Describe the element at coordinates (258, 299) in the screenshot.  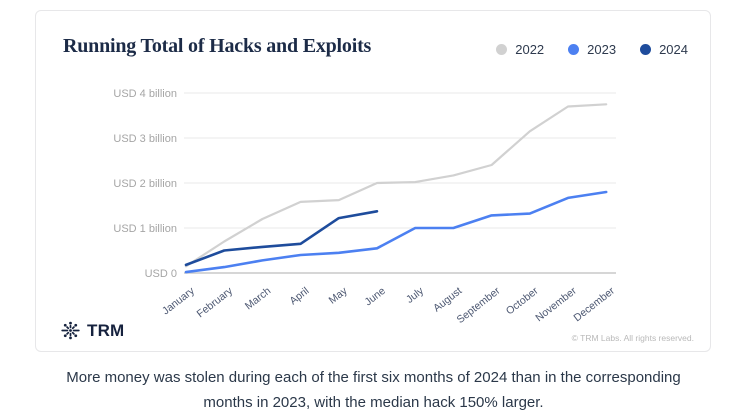
I see `x-axis-month-label: March` at that location.